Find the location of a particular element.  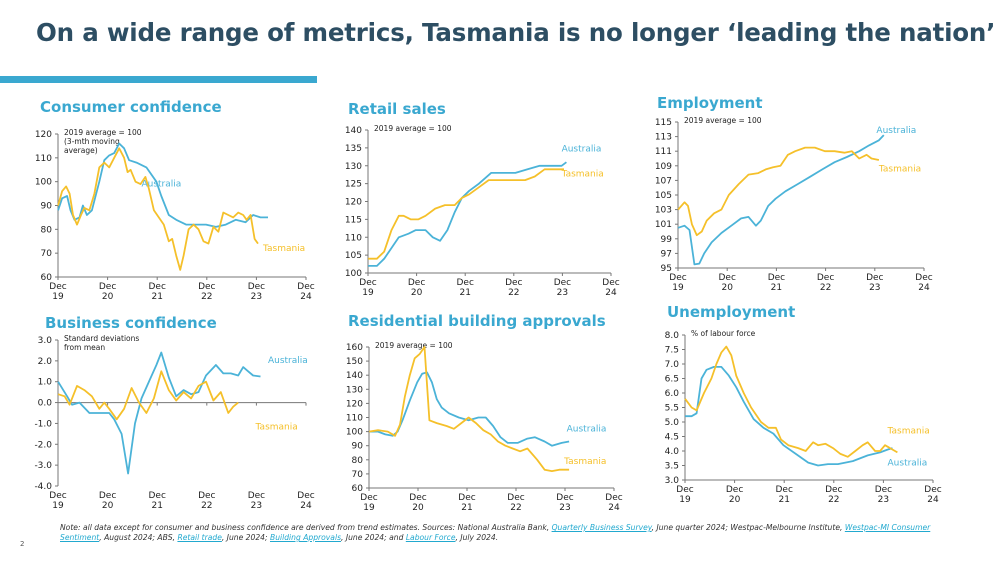

source-link-business-survey: Quarterly Business Survey is located at coordinates (601, 527).